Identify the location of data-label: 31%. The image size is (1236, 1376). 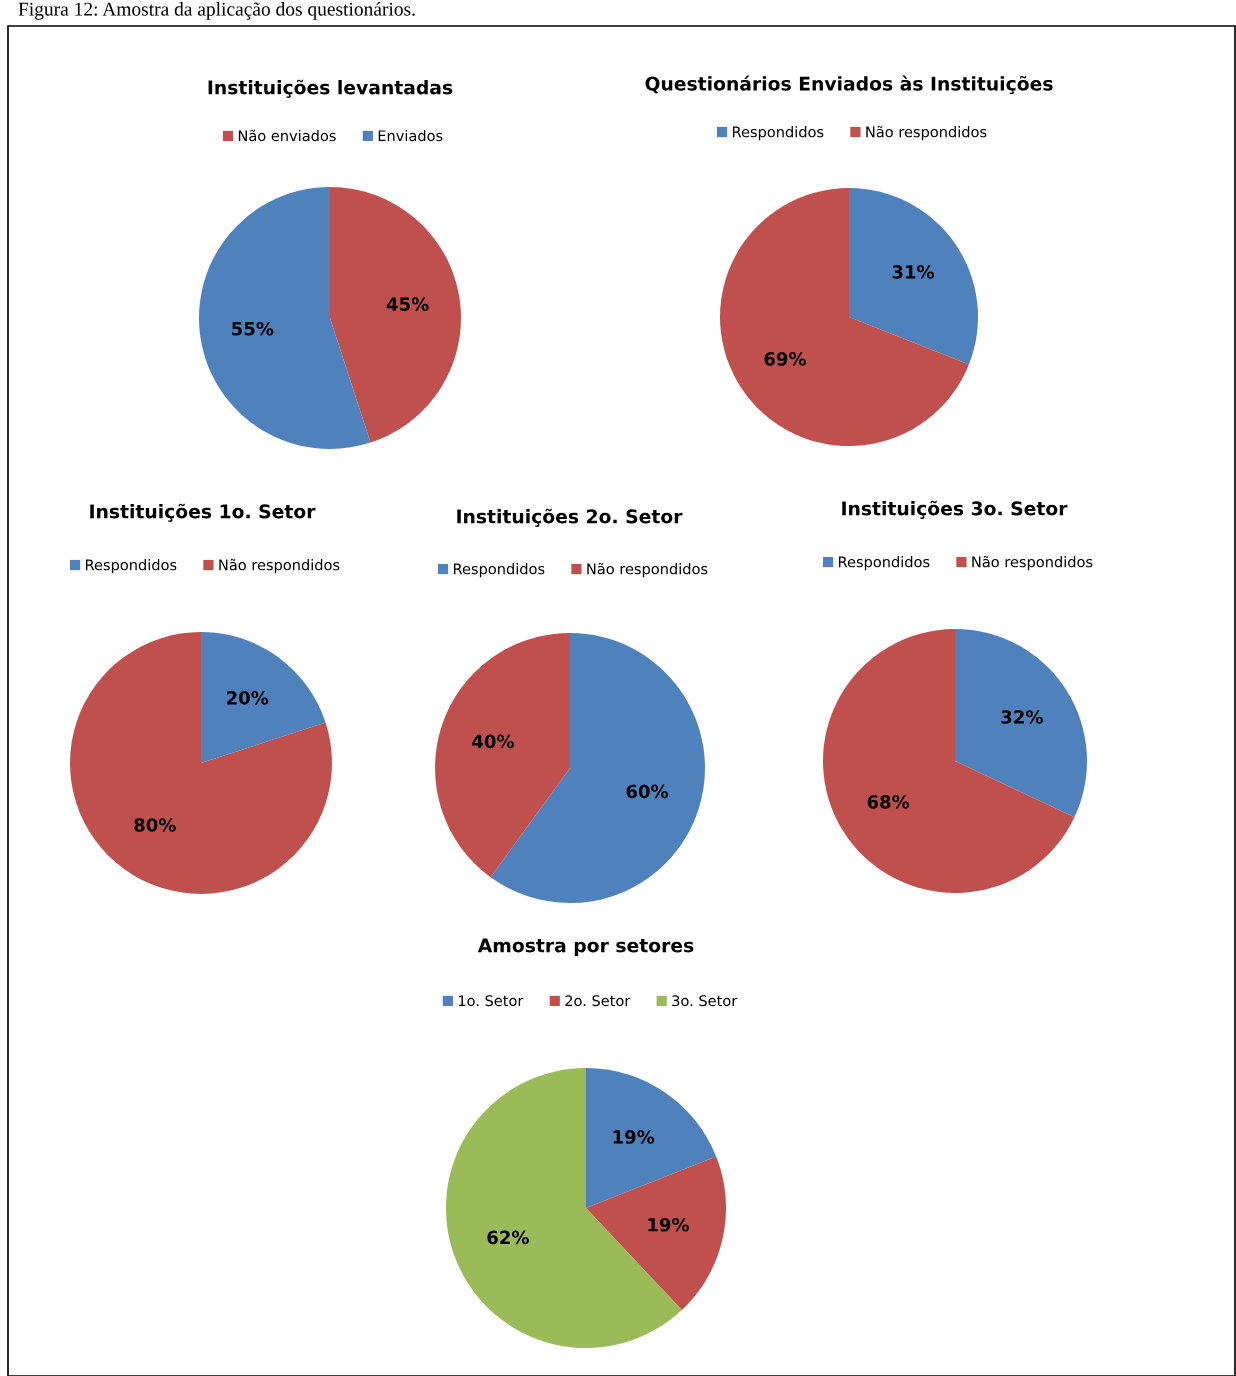
(913, 272).